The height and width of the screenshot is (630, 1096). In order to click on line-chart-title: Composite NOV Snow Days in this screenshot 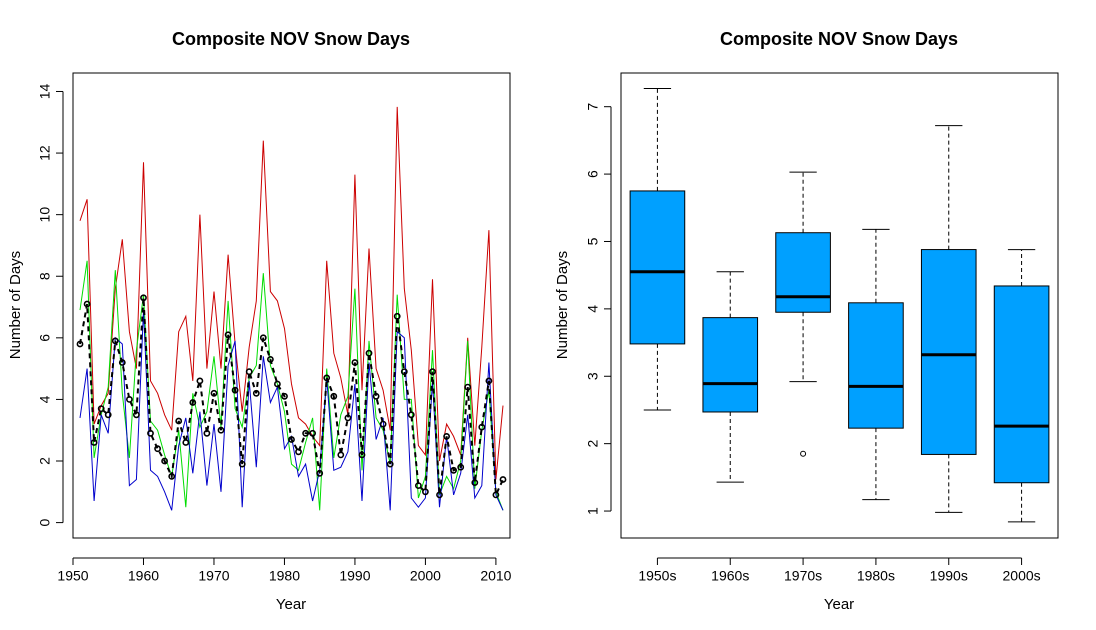, I will do `click(291, 39)`.